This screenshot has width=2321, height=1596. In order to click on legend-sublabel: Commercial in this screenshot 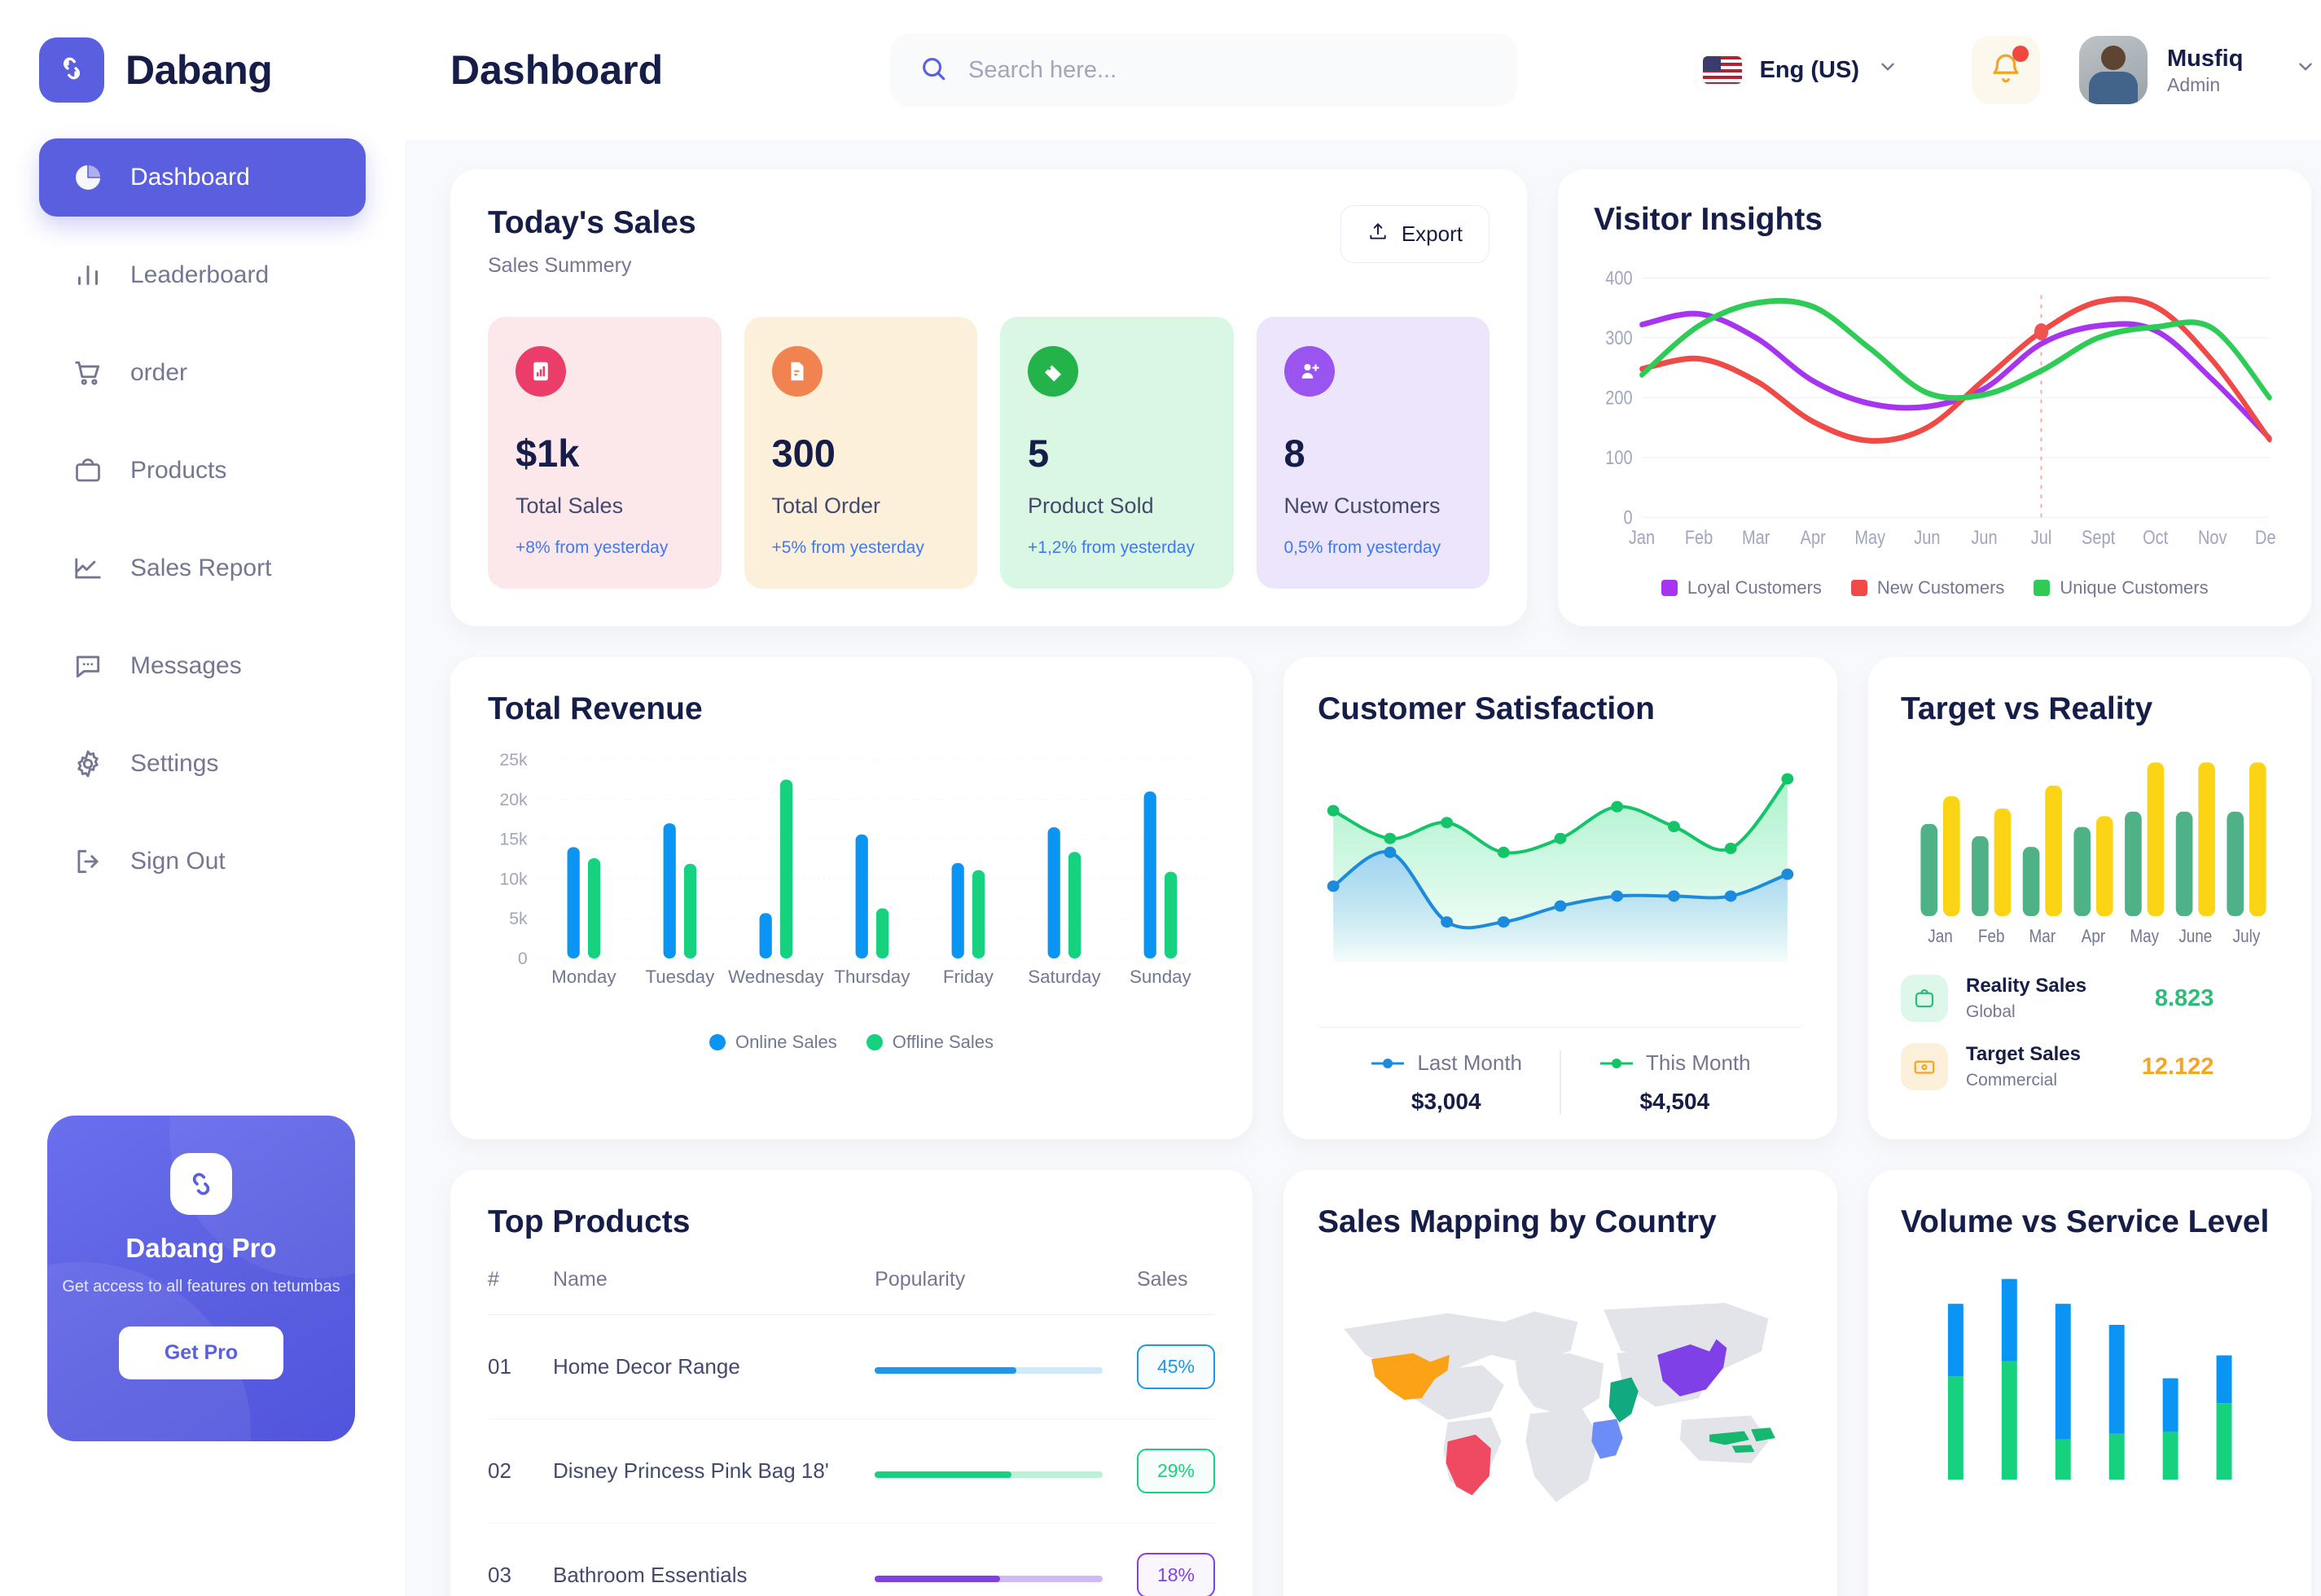, I will do `click(2012, 1080)`.